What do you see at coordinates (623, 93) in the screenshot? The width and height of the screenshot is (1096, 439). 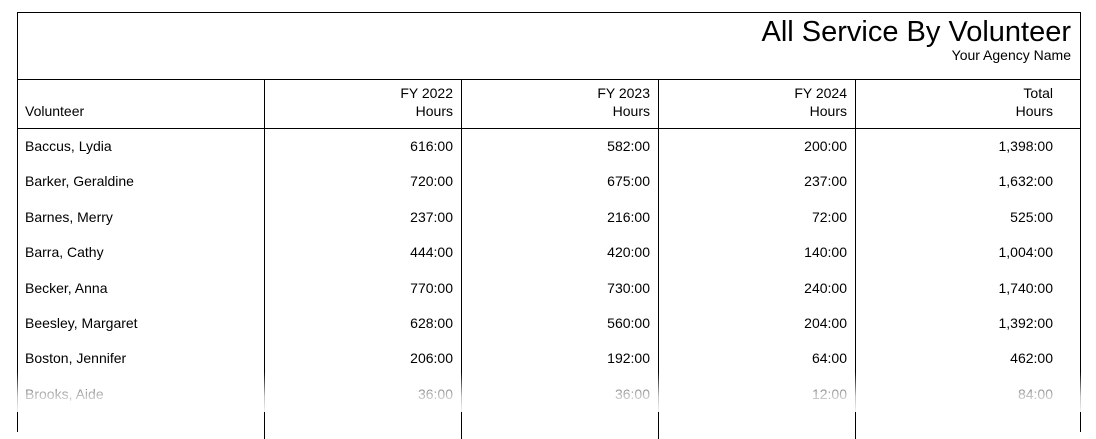 I see `column-header-fy2023-line1: FY 2023` at bounding box center [623, 93].